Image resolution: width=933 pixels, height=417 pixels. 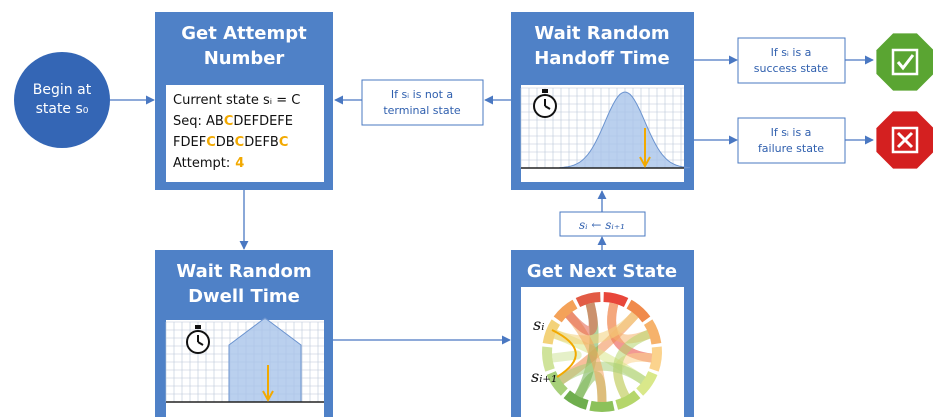 I want to click on seq-part: DEFB, so click(x=261, y=142).